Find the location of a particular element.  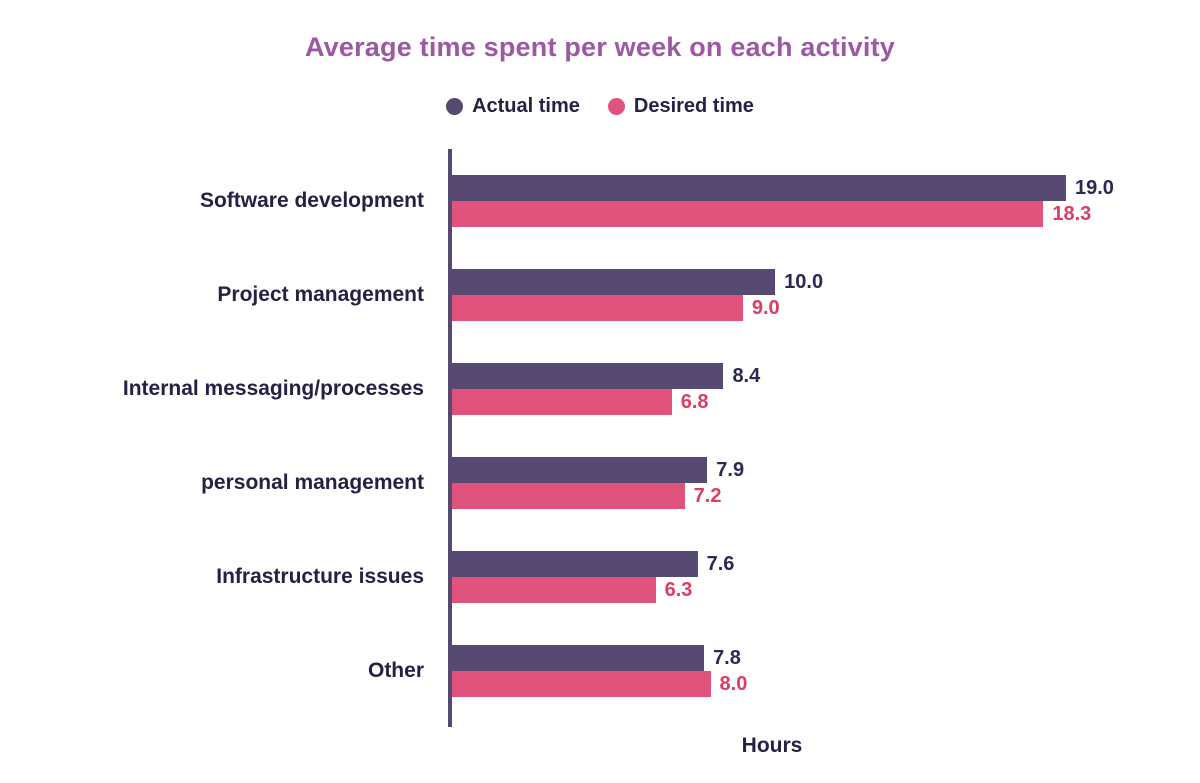

actual-bar-line: 19.0 is located at coordinates (826, 188).